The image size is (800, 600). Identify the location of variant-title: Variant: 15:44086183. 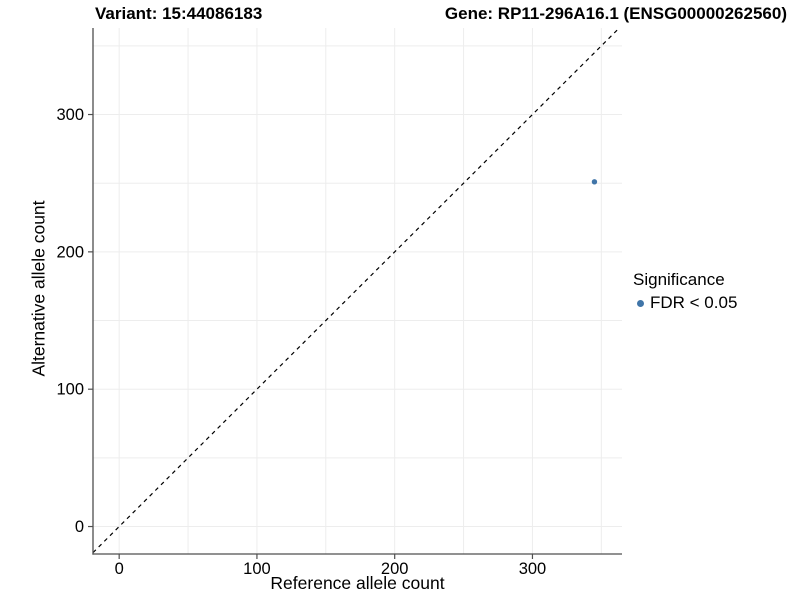
(179, 13).